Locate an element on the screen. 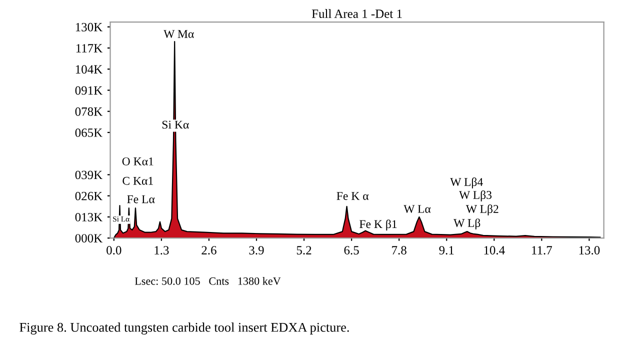  x-tick-label: 5.2 is located at coordinates (304, 250).